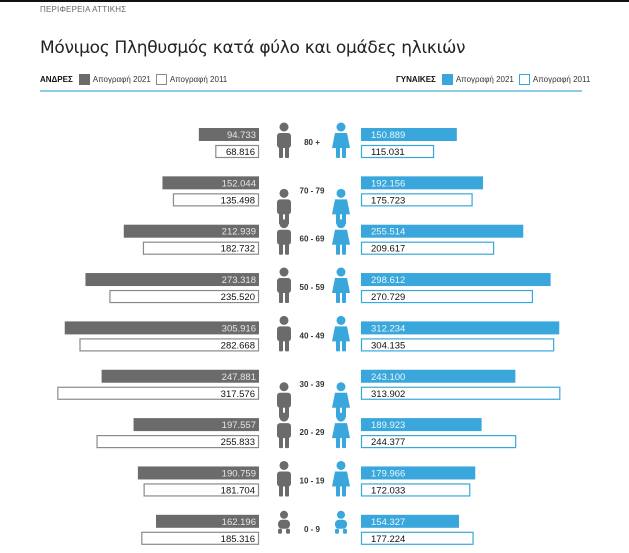 The image size is (629, 553). What do you see at coordinates (239, 377) in the screenshot?
I see `men-2021-value: 247.881` at bounding box center [239, 377].